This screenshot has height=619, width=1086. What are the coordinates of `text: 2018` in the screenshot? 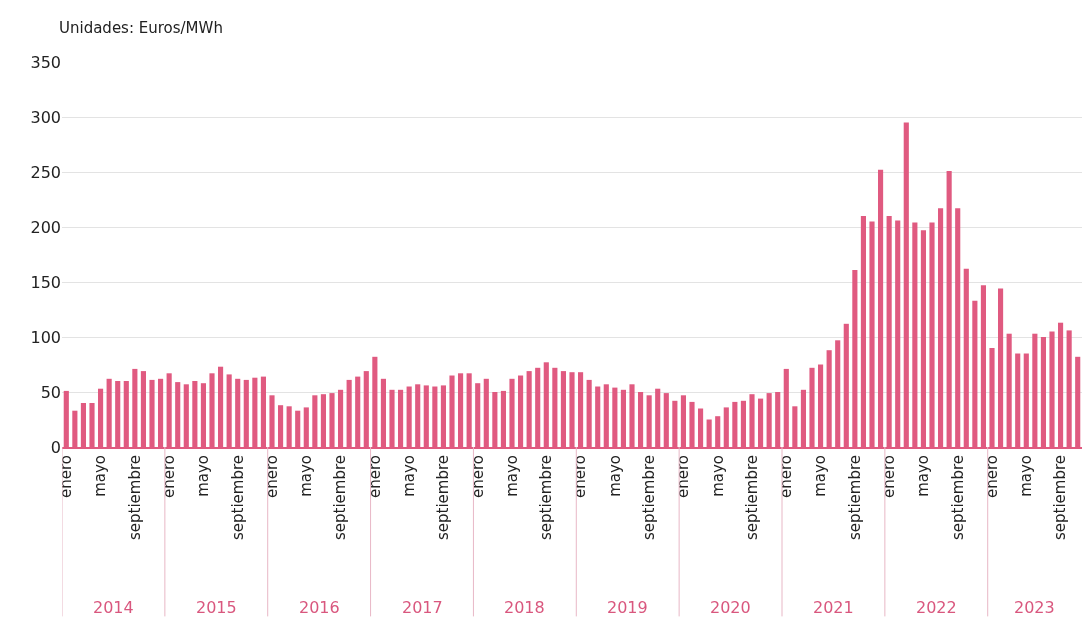 It's located at (524, 607).